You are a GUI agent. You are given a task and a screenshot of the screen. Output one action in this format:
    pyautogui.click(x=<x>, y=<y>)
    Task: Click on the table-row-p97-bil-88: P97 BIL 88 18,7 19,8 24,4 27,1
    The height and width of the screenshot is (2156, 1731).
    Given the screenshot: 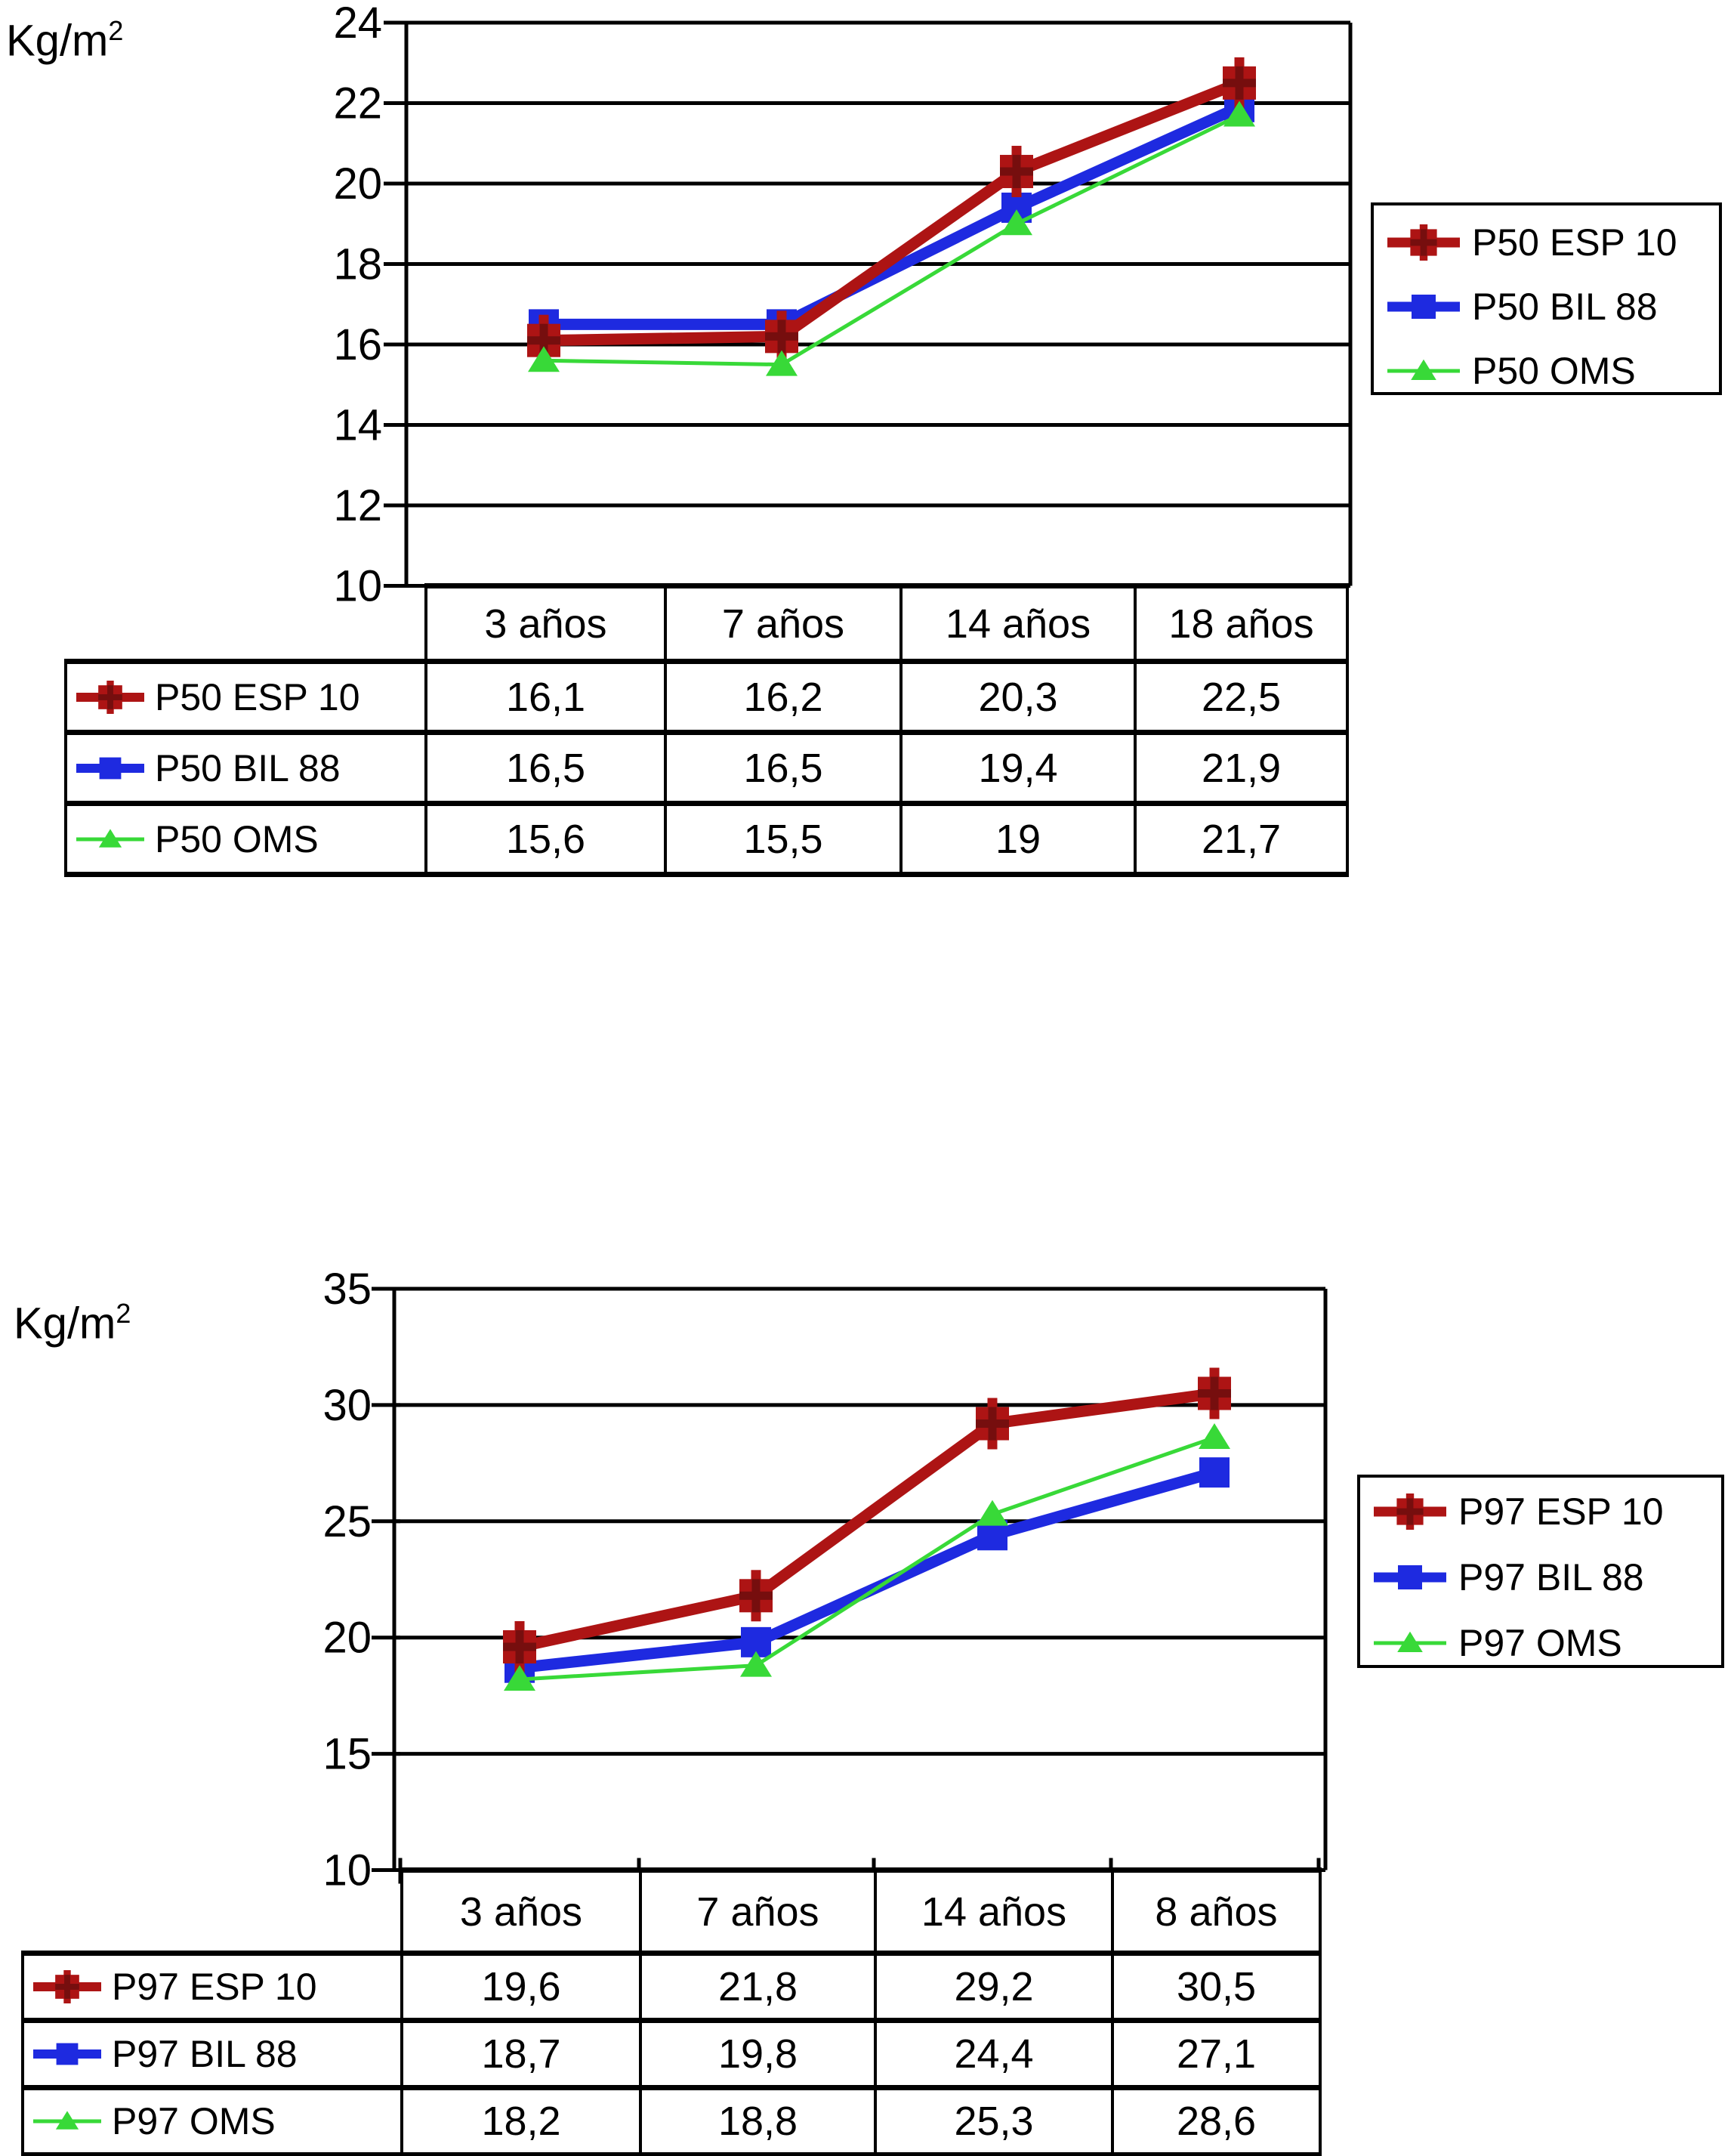 What is the action you would take?
    pyautogui.click(x=671, y=2054)
    